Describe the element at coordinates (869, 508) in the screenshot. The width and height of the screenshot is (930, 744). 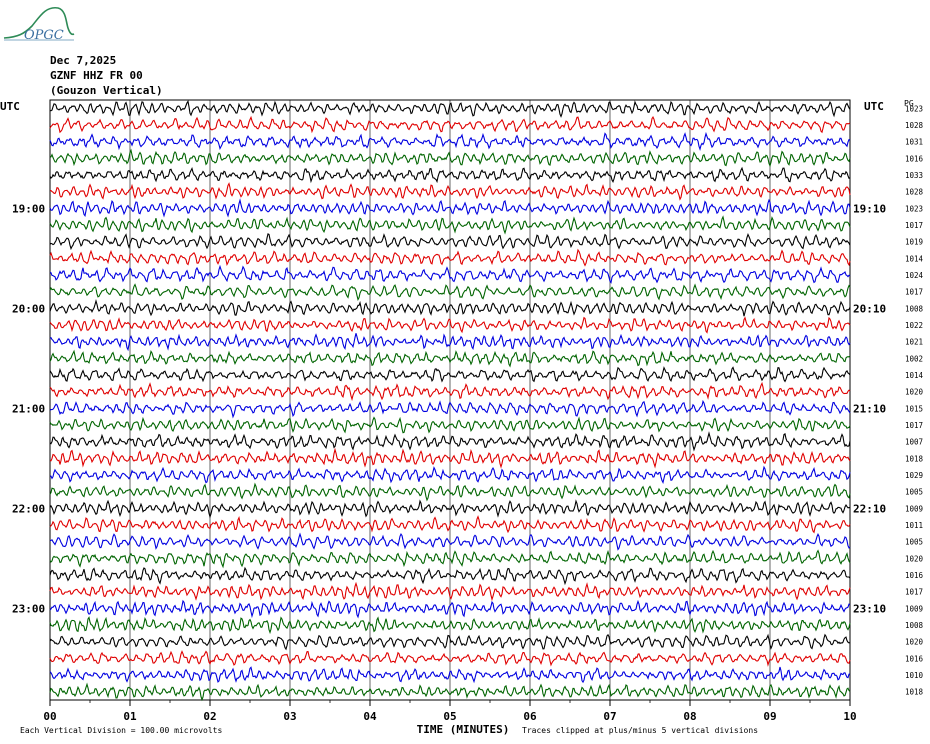
I see `right-time-label: 22:10` at that location.